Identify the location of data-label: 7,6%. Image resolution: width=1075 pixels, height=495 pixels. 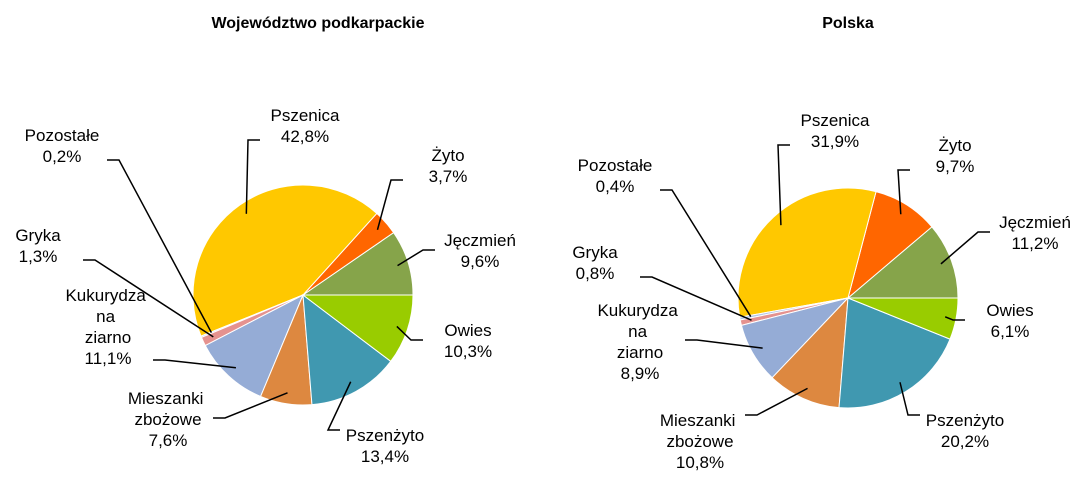
(168, 440).